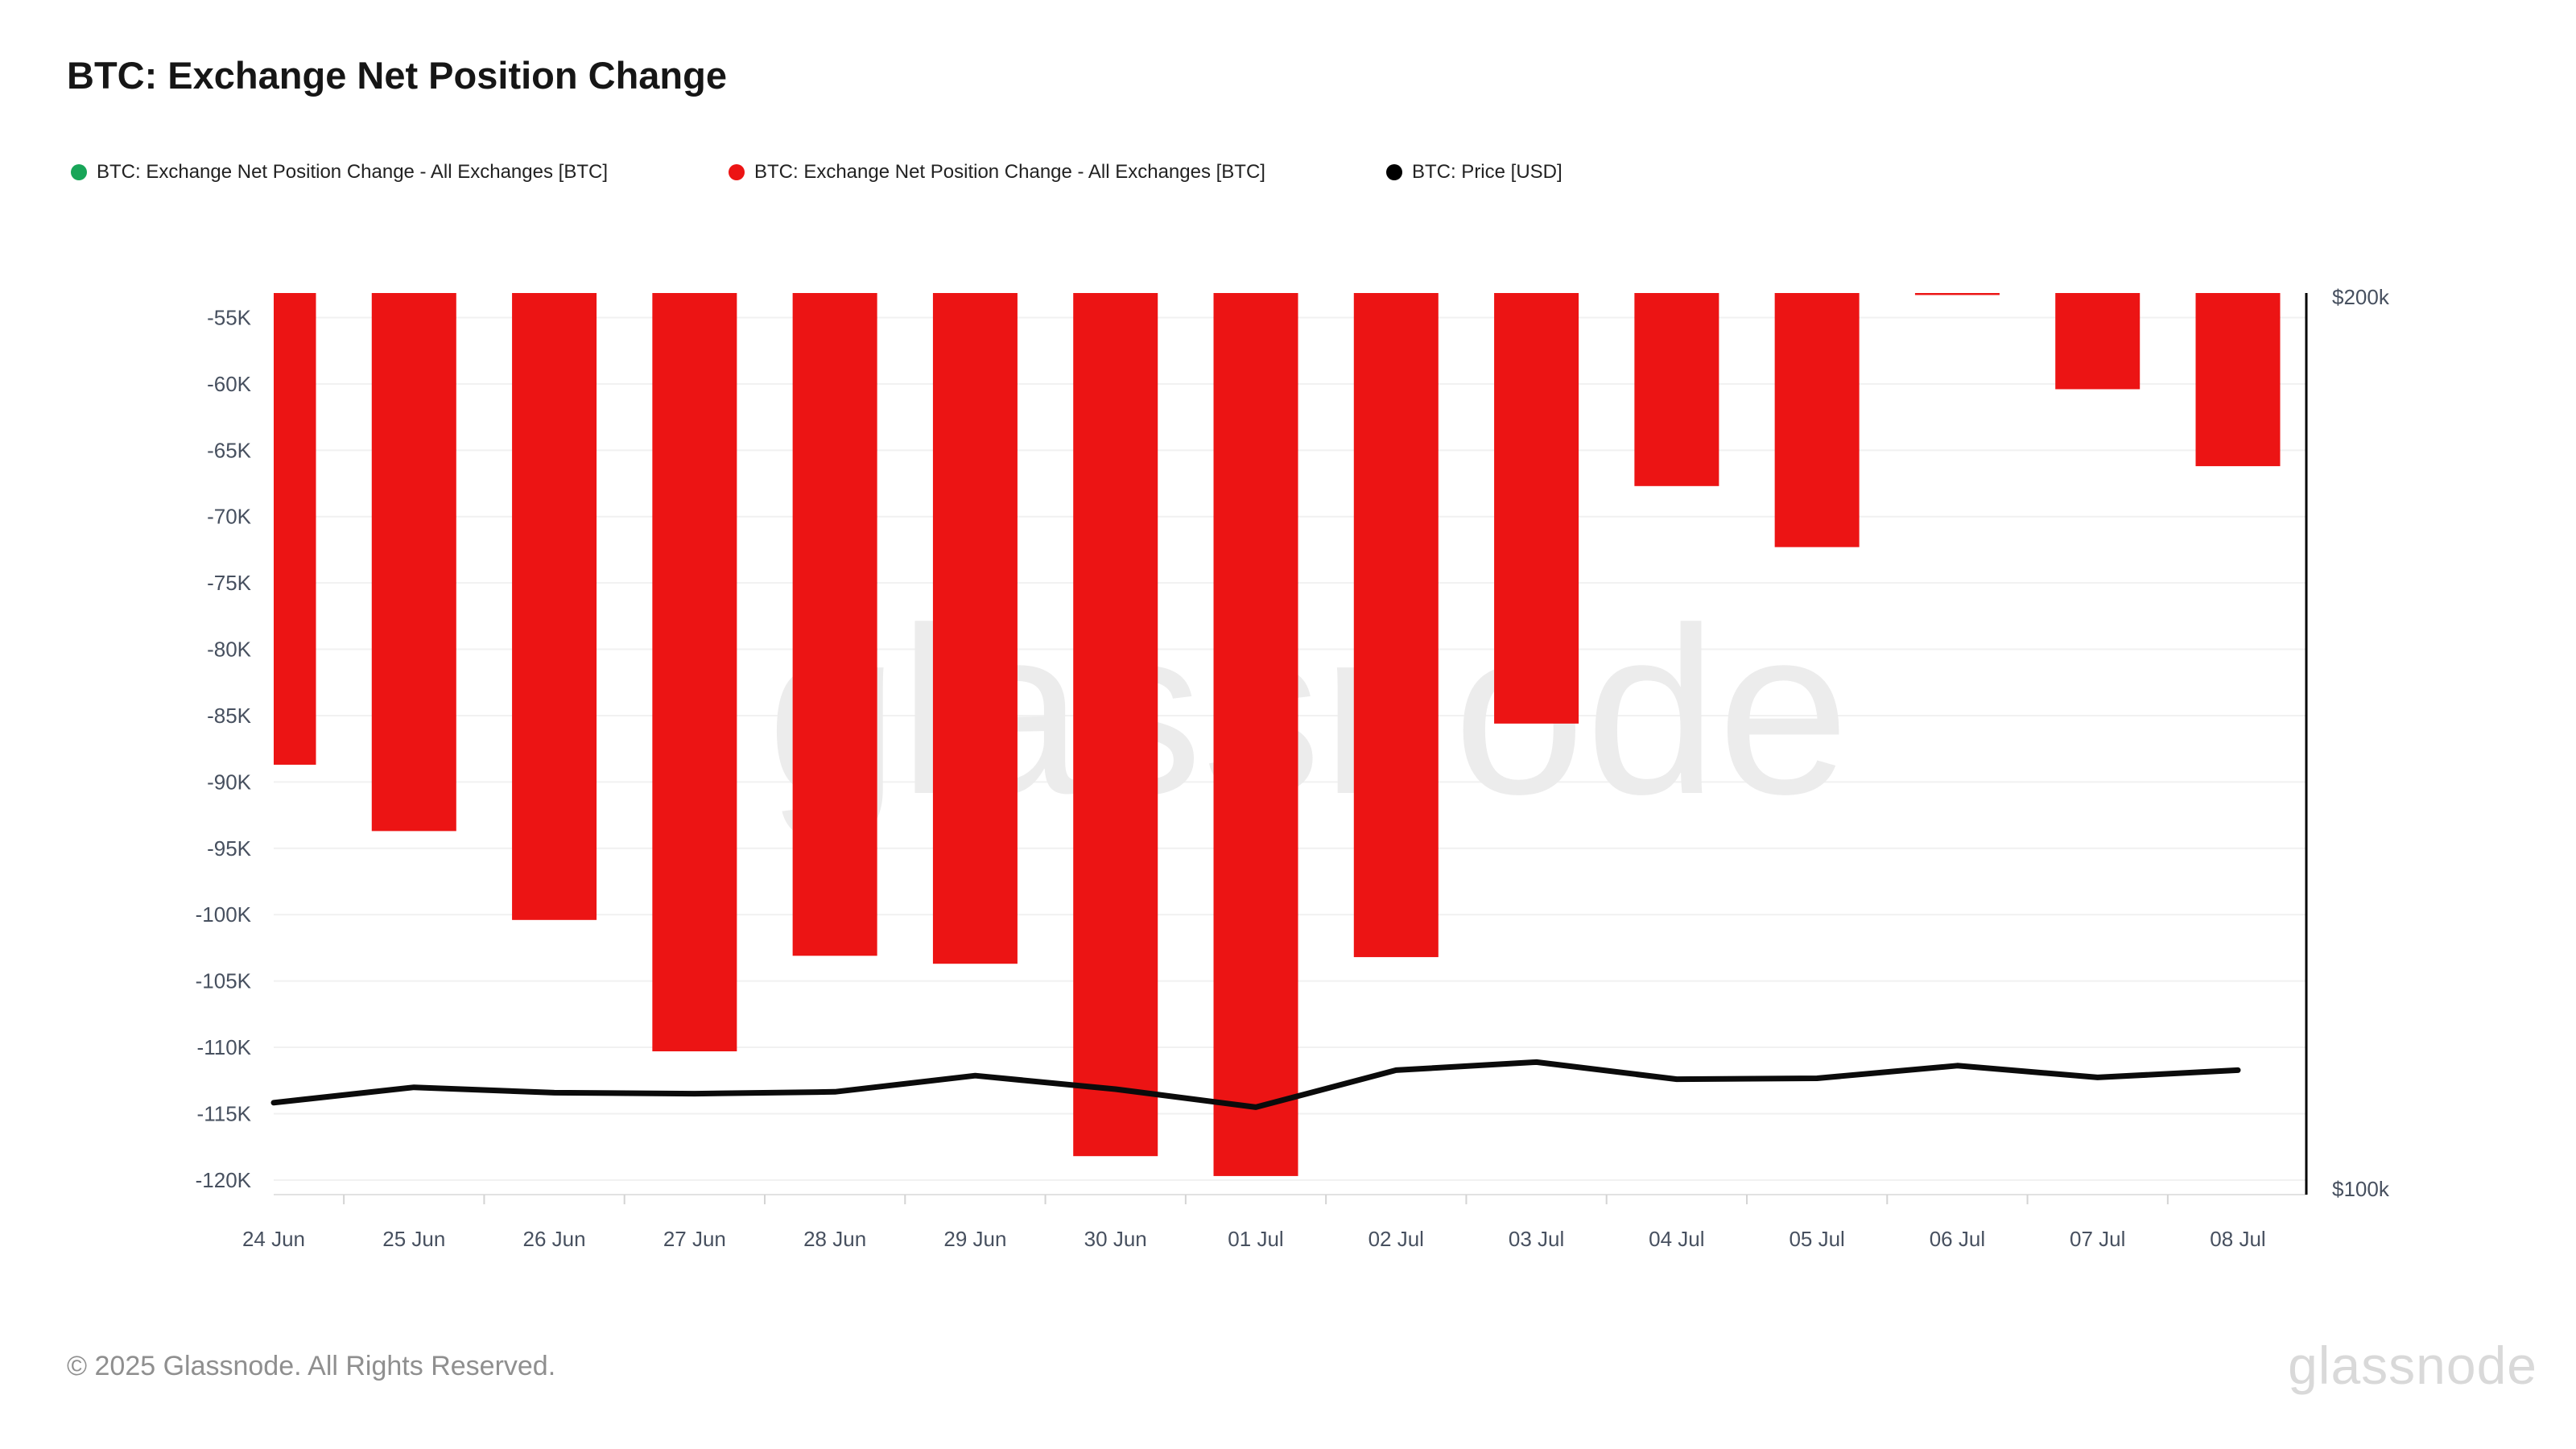 The width and height of the screenshot is (2576, 1449). Describe the element at coordinates (834, 1239) in the screenshot. I see `x-axis-label: 28 Jun` at that location.